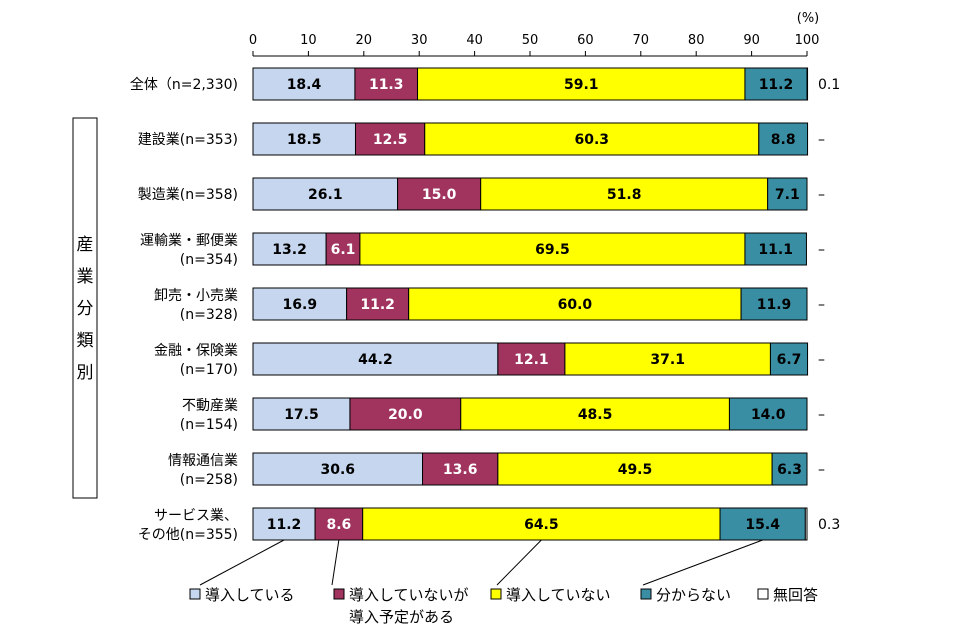 This screenshot has width=960, height=640. I want to click on bar-value-label: 20.0, so click(405, 415).